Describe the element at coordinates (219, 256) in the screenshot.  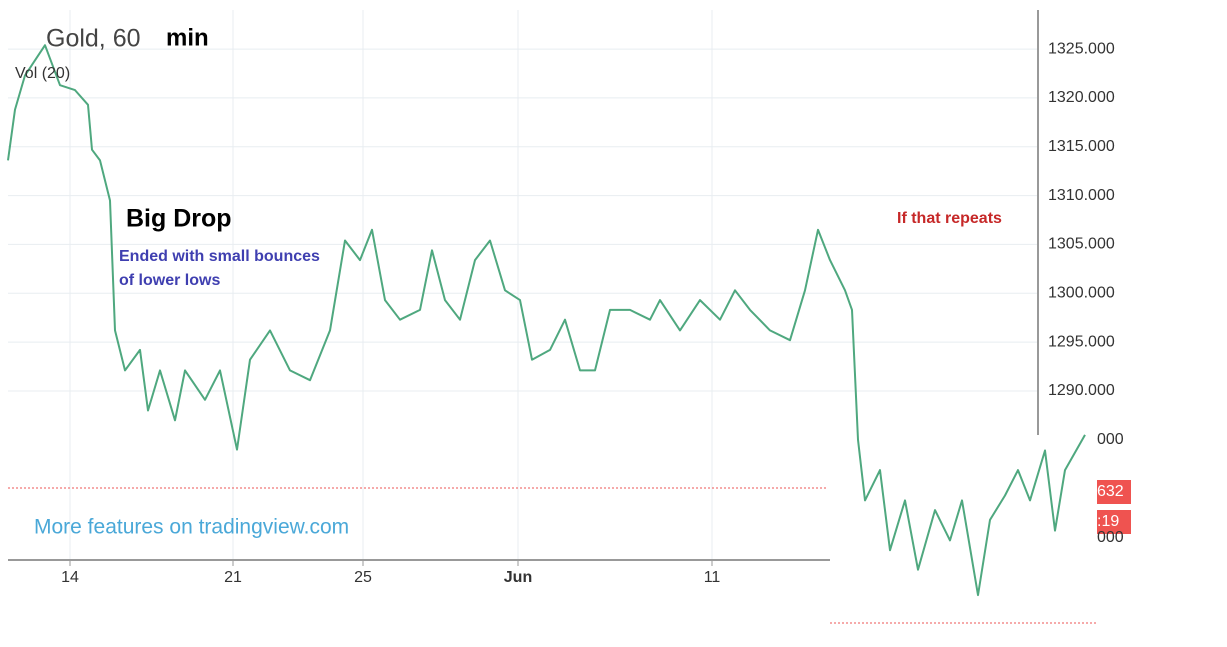
I see `annotation: Ended with small bounces` at that location.